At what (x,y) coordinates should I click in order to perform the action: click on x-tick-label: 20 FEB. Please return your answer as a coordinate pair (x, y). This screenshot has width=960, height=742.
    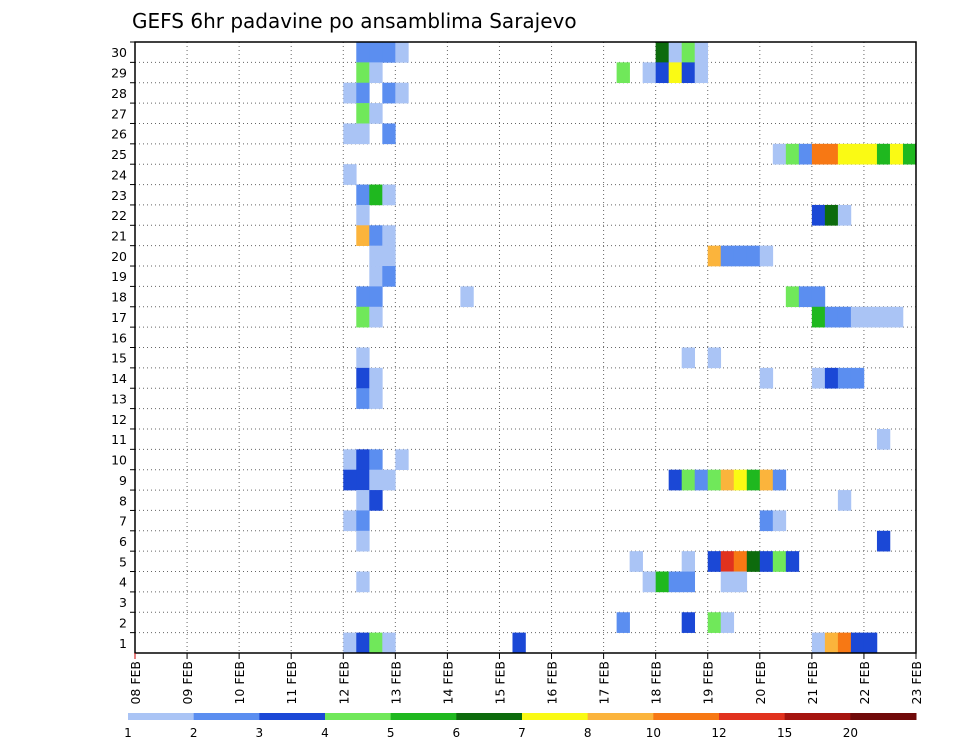
    Looking at the image, I should click on (760, 683).